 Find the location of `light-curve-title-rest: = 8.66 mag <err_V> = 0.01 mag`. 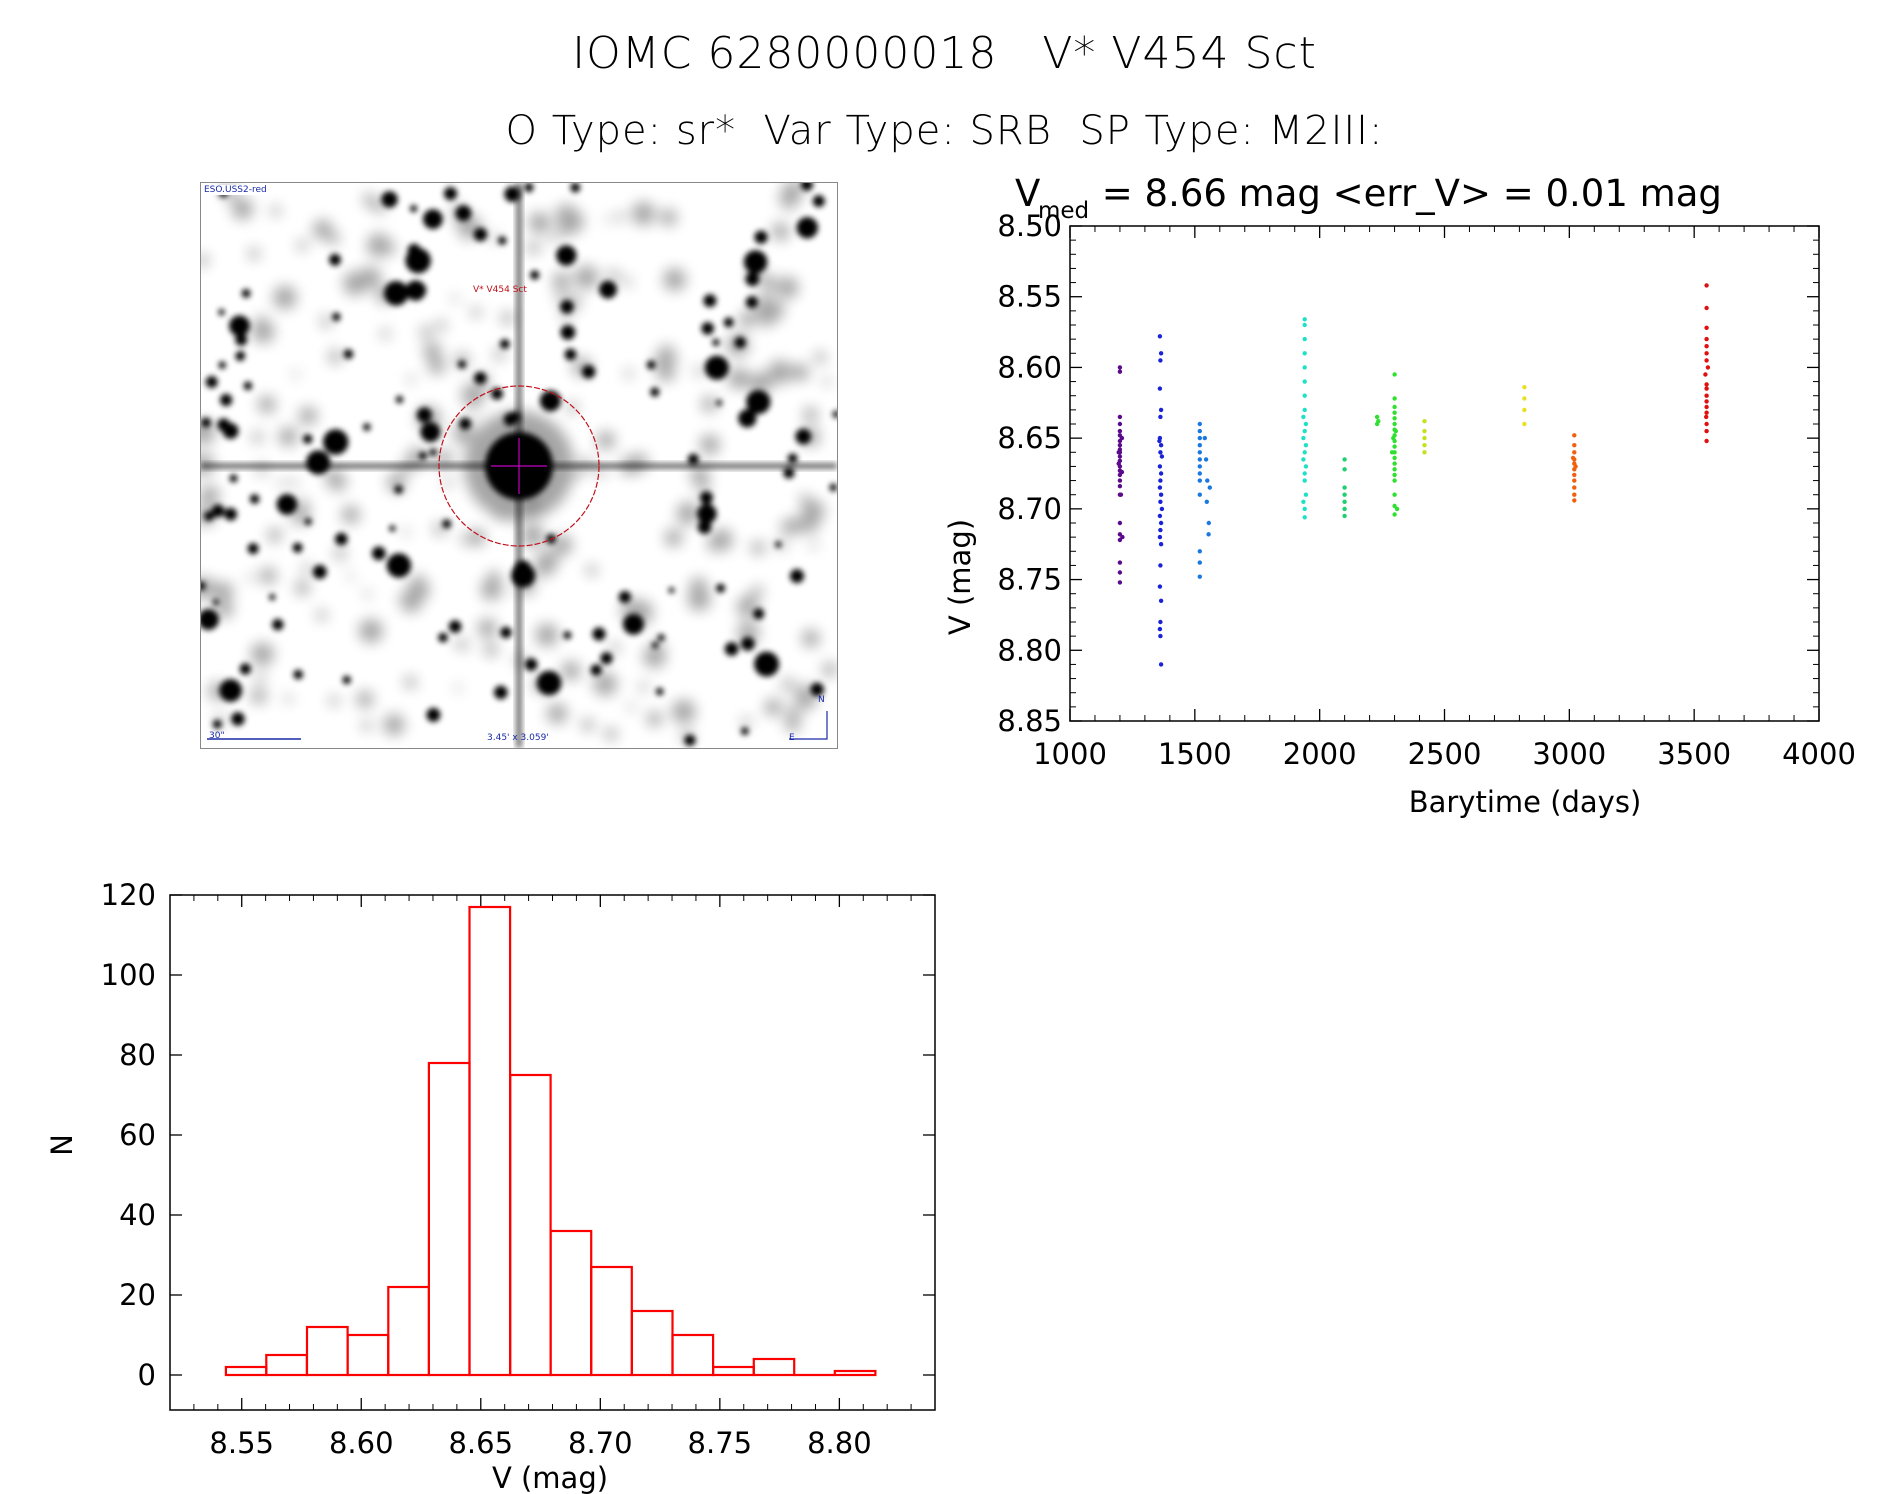

light-curve-title-rest: = 8.66 mag <err_V> = 0.01 mag is located at coordinates (1406, 193).